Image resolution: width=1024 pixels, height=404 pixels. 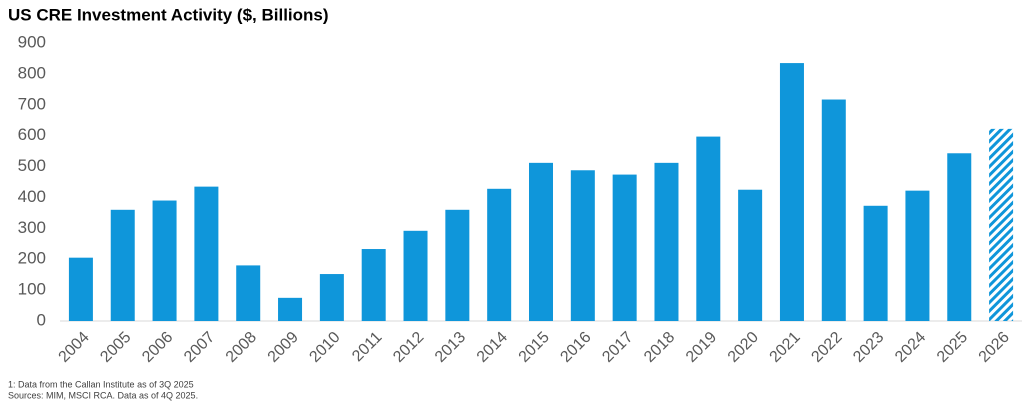 I want to click on x-tick-label: 2009, so click(x=283, y=347).